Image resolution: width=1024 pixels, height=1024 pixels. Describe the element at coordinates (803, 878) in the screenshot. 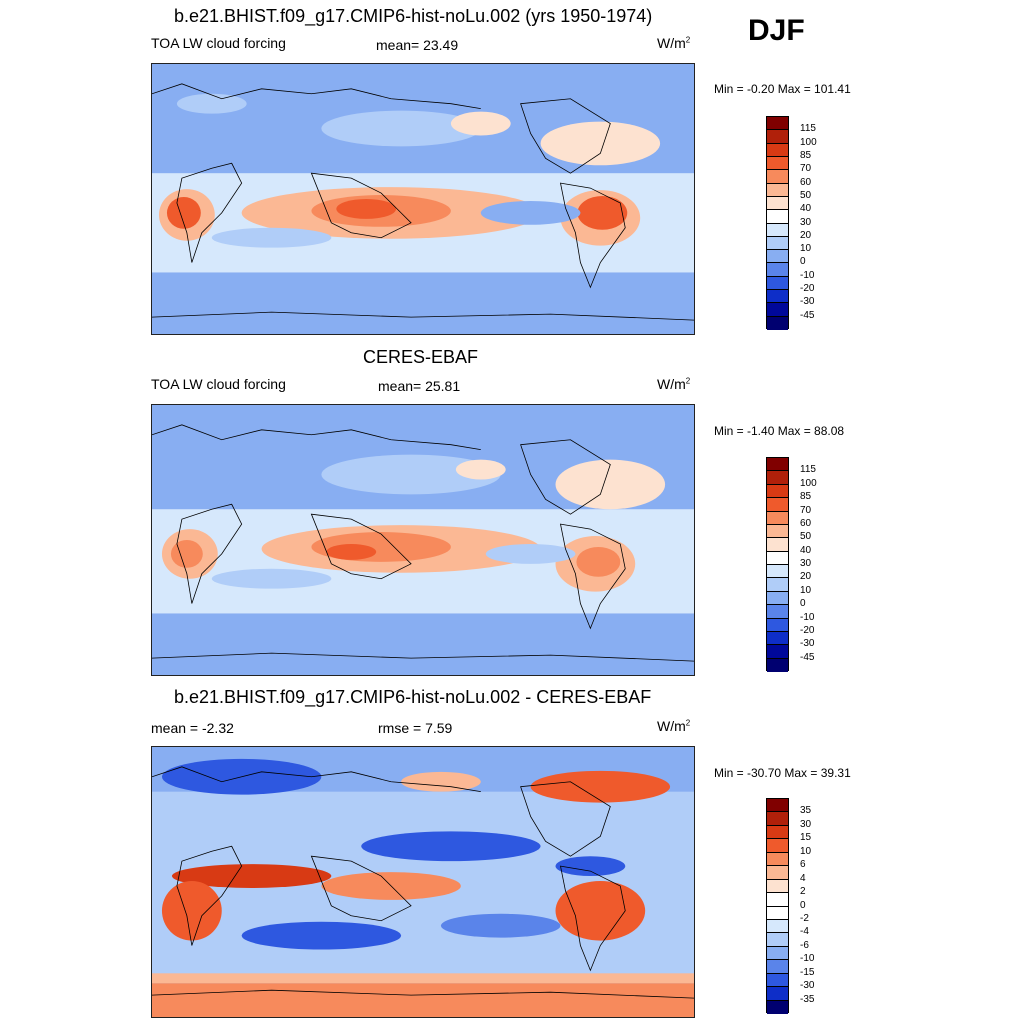

I see `colorbar-label: 4` at that location.